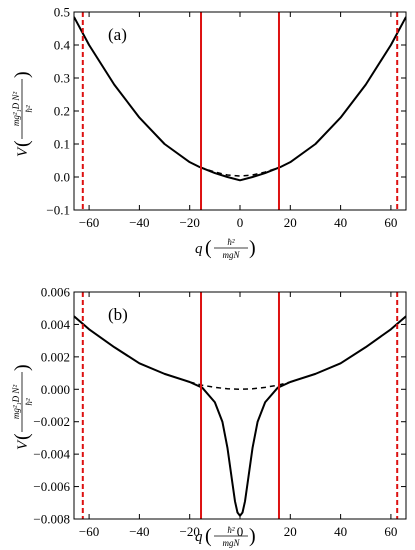  I want to click on y-axis-label-a: V( mg²₁D N² ħ²), so click(22, 114).